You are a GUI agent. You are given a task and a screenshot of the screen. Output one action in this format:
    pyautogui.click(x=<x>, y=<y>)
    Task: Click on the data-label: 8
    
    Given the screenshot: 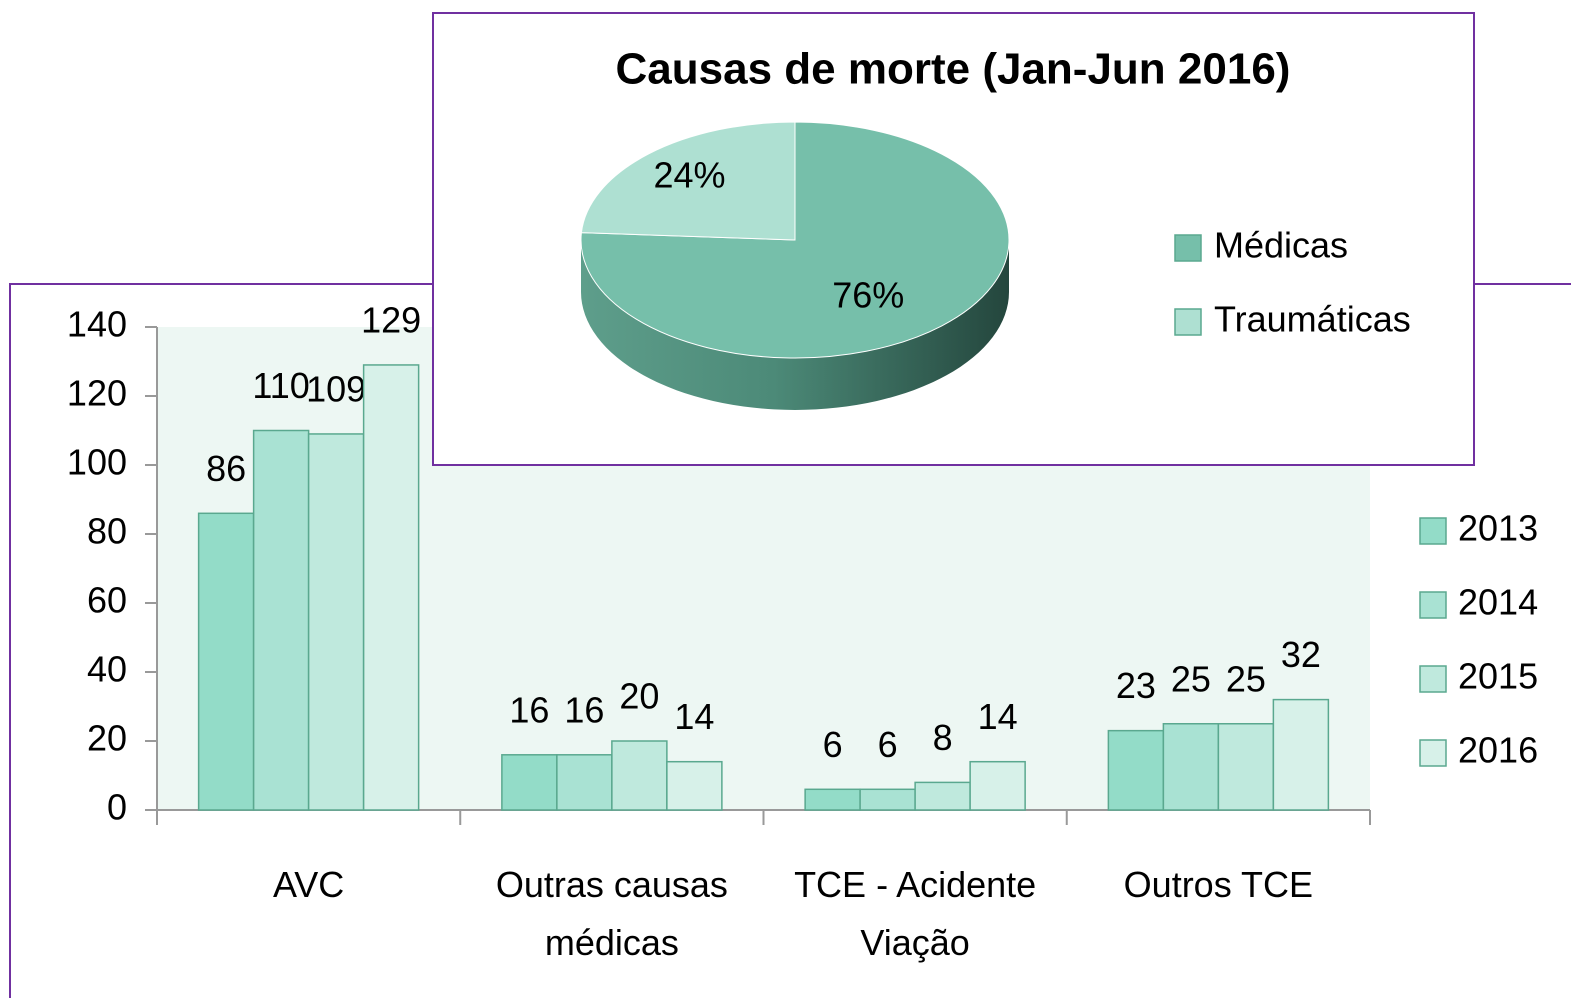 What is the action you would take?
    pyautogui.click(x=943, y=737)
    